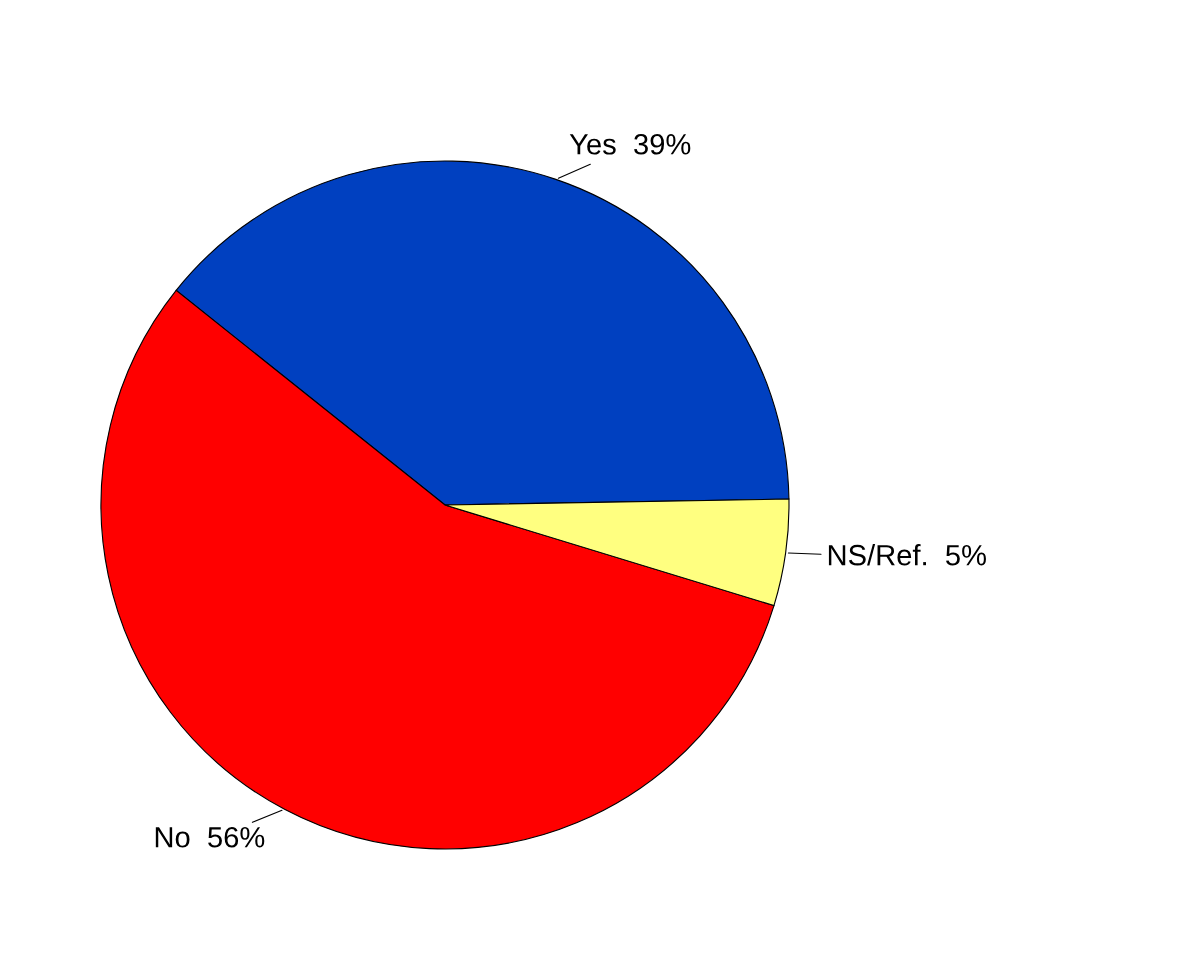  What do you see at coordinates (630, 144) in the screenshot?
I see `slice-label: Yes 39%` at bounding box center [630, 144].